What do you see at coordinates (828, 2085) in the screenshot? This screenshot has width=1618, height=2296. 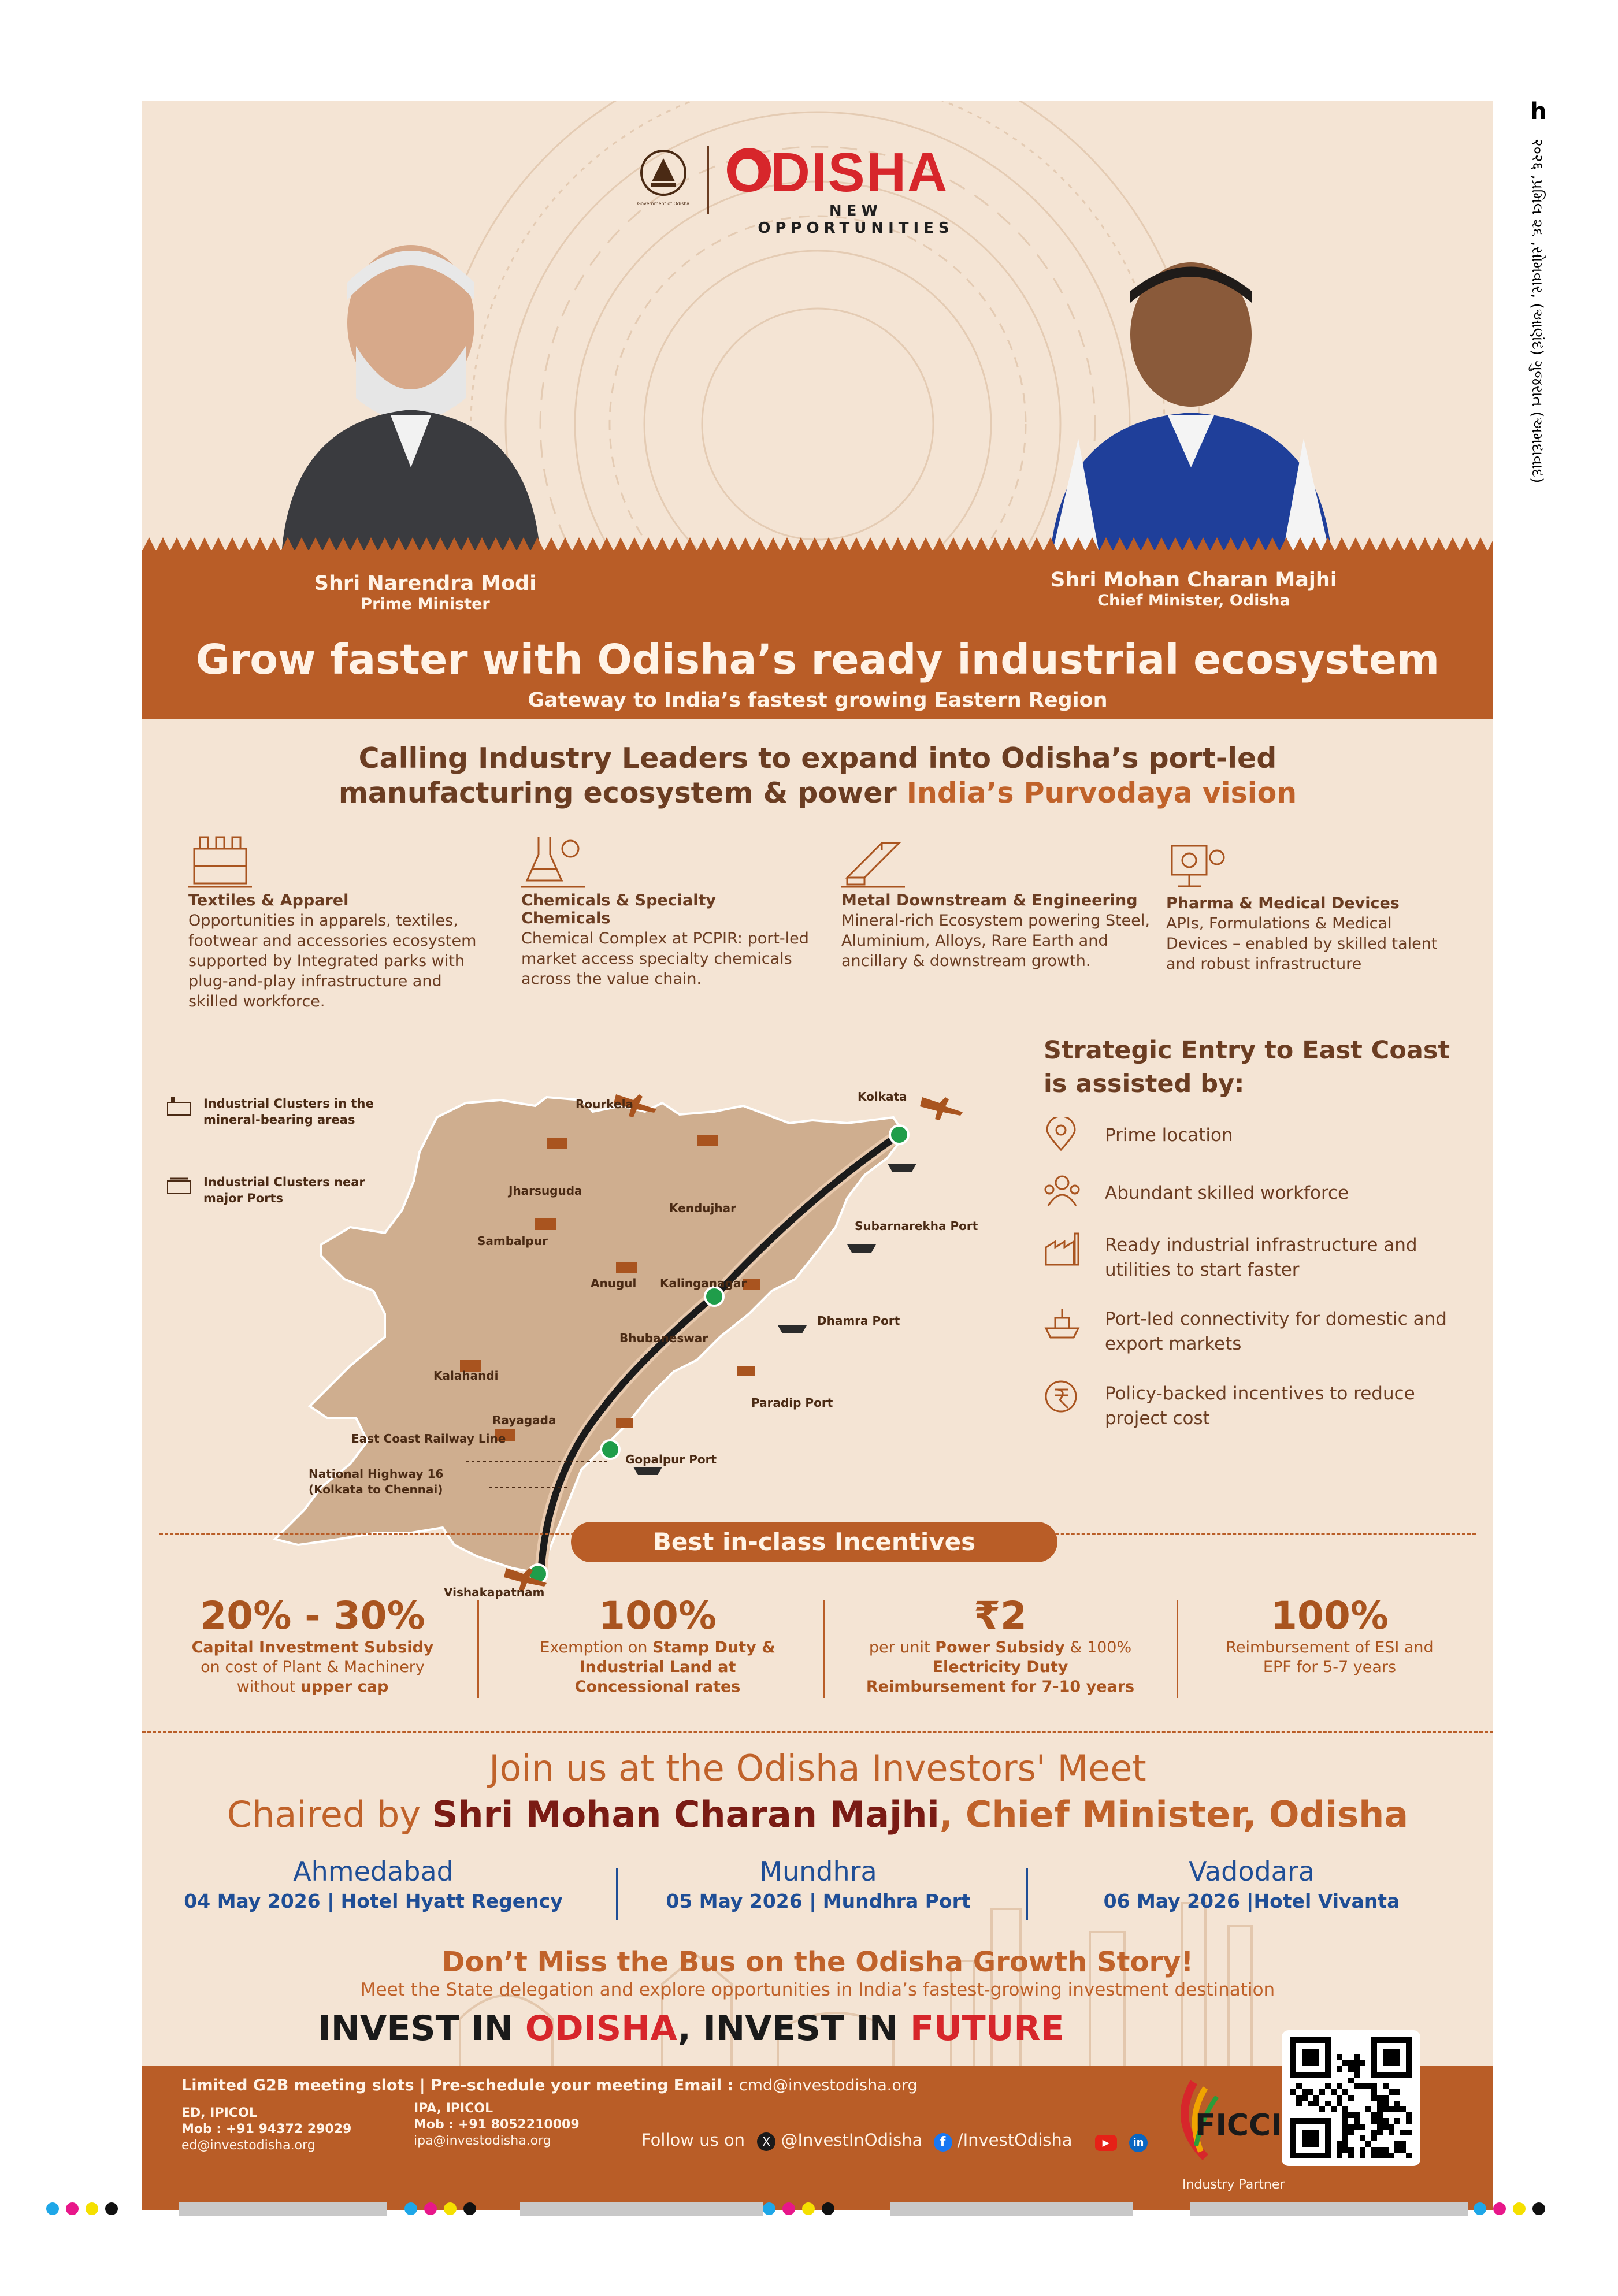 I see `slots-email-link: cmd@investodisha.org` at bounding box center [828, 2085].